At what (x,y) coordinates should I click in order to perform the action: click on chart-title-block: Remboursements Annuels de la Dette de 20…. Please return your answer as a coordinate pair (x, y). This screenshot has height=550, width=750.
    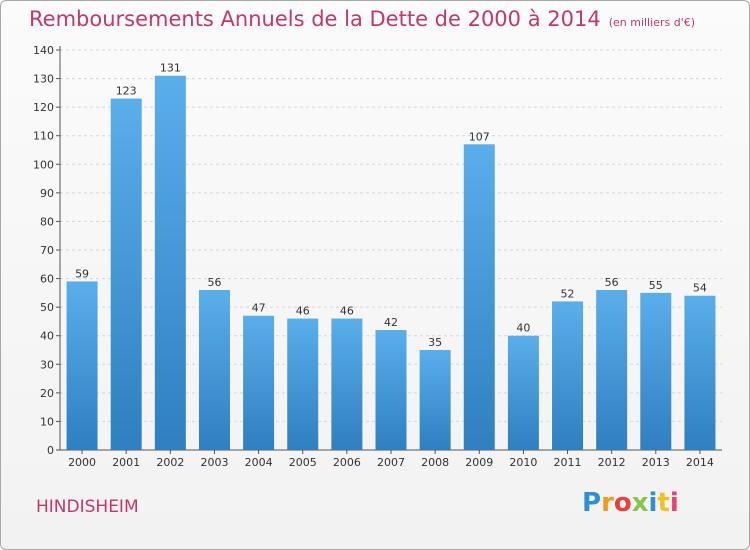
    Looking at the image, I should click on (362, 19).